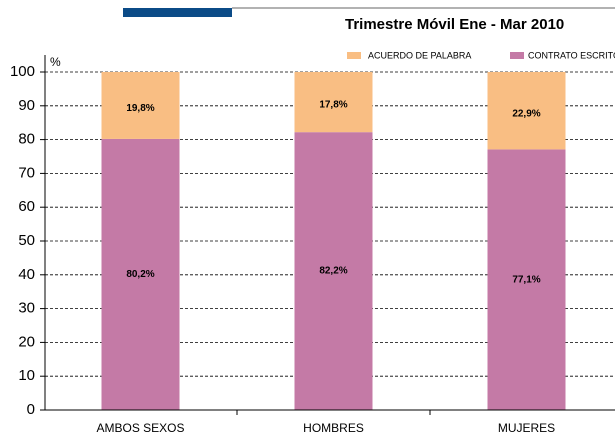 Image resolution: width=615 pixels, height=433 pixels. Describe the element at coordinates (26, 274) in the screenshot. I see `y-tick-label: 40` at that location.